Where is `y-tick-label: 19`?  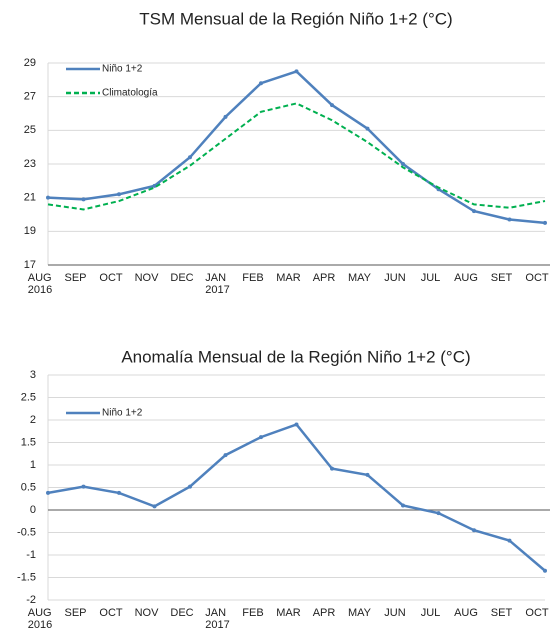
y-tick-label: 19 is located at coordinates (30, 231).